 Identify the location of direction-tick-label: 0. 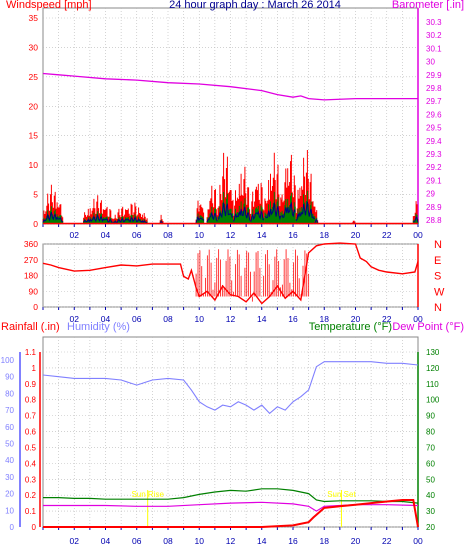
(35, 307).